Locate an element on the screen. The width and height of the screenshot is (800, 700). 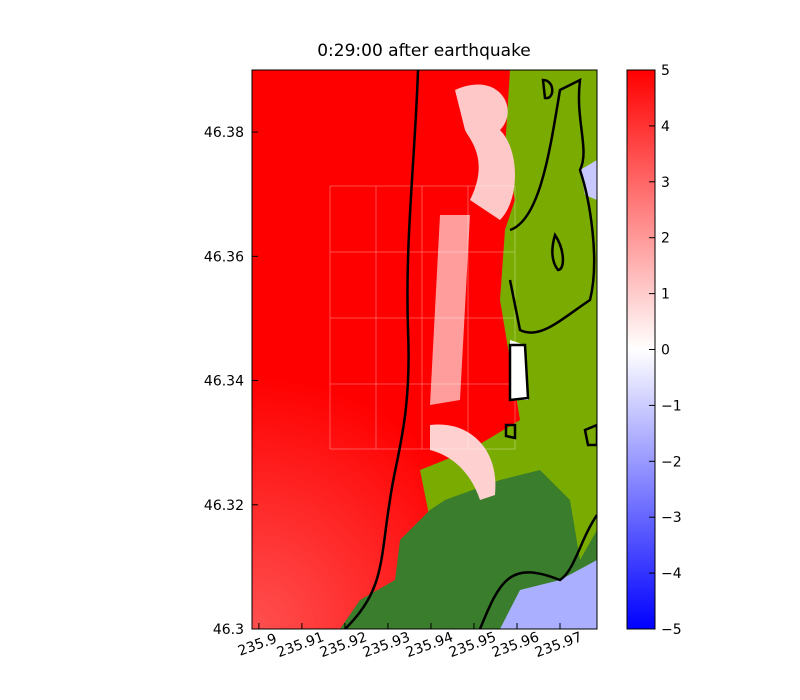
colorbar-tick-label: 5 is located at coordinates (665, 71).